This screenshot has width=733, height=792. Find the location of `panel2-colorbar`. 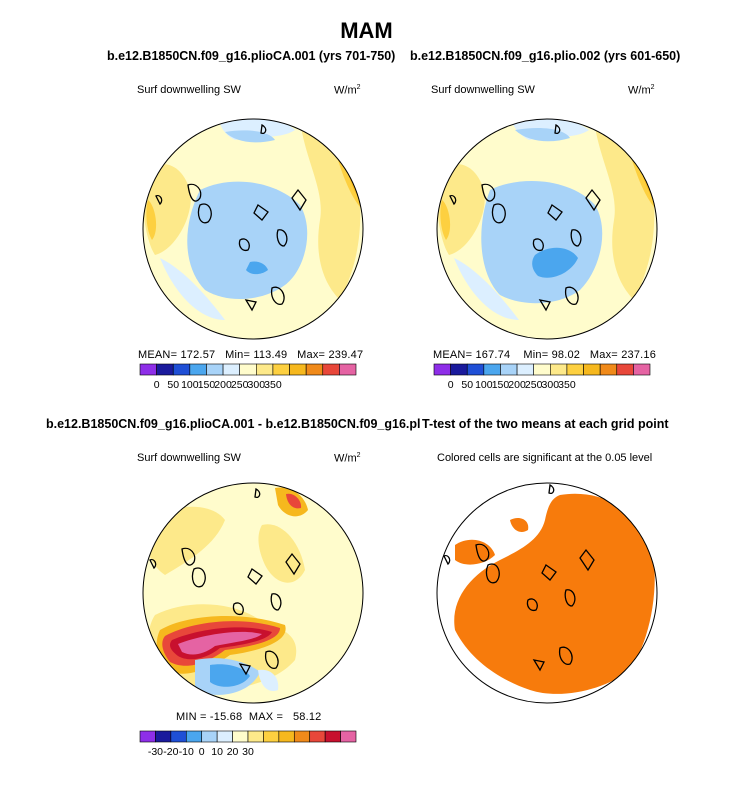

panel2-colorbar is located at coordinates (542, 369).